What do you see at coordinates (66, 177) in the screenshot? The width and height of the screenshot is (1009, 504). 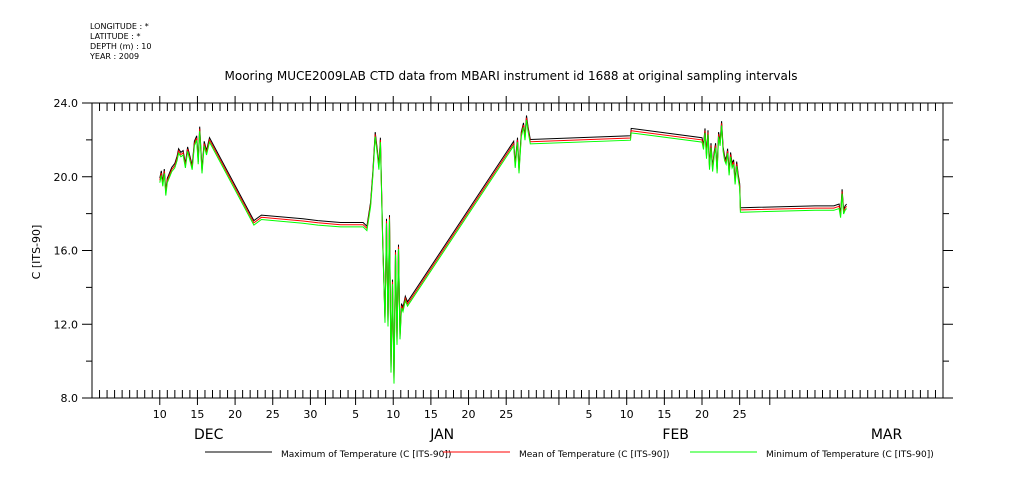 I see `y-tick-label: 20.0` at bounding box center [66, 177].